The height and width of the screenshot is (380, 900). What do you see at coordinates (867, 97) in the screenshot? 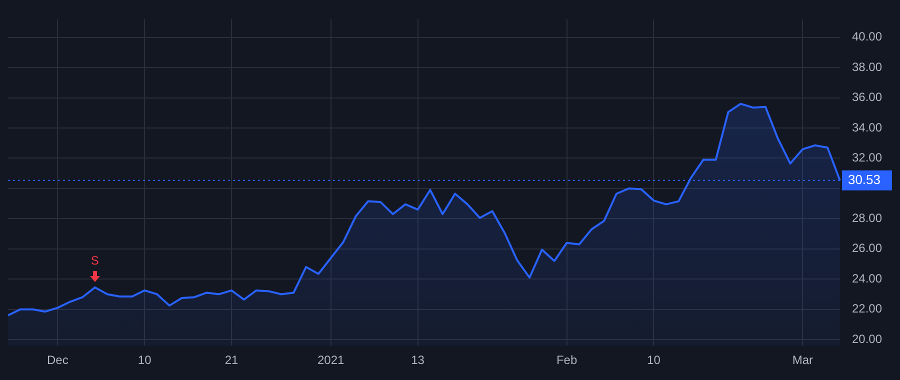
I see `y-tick-label: 36.00` at bounding box center [867, 97].